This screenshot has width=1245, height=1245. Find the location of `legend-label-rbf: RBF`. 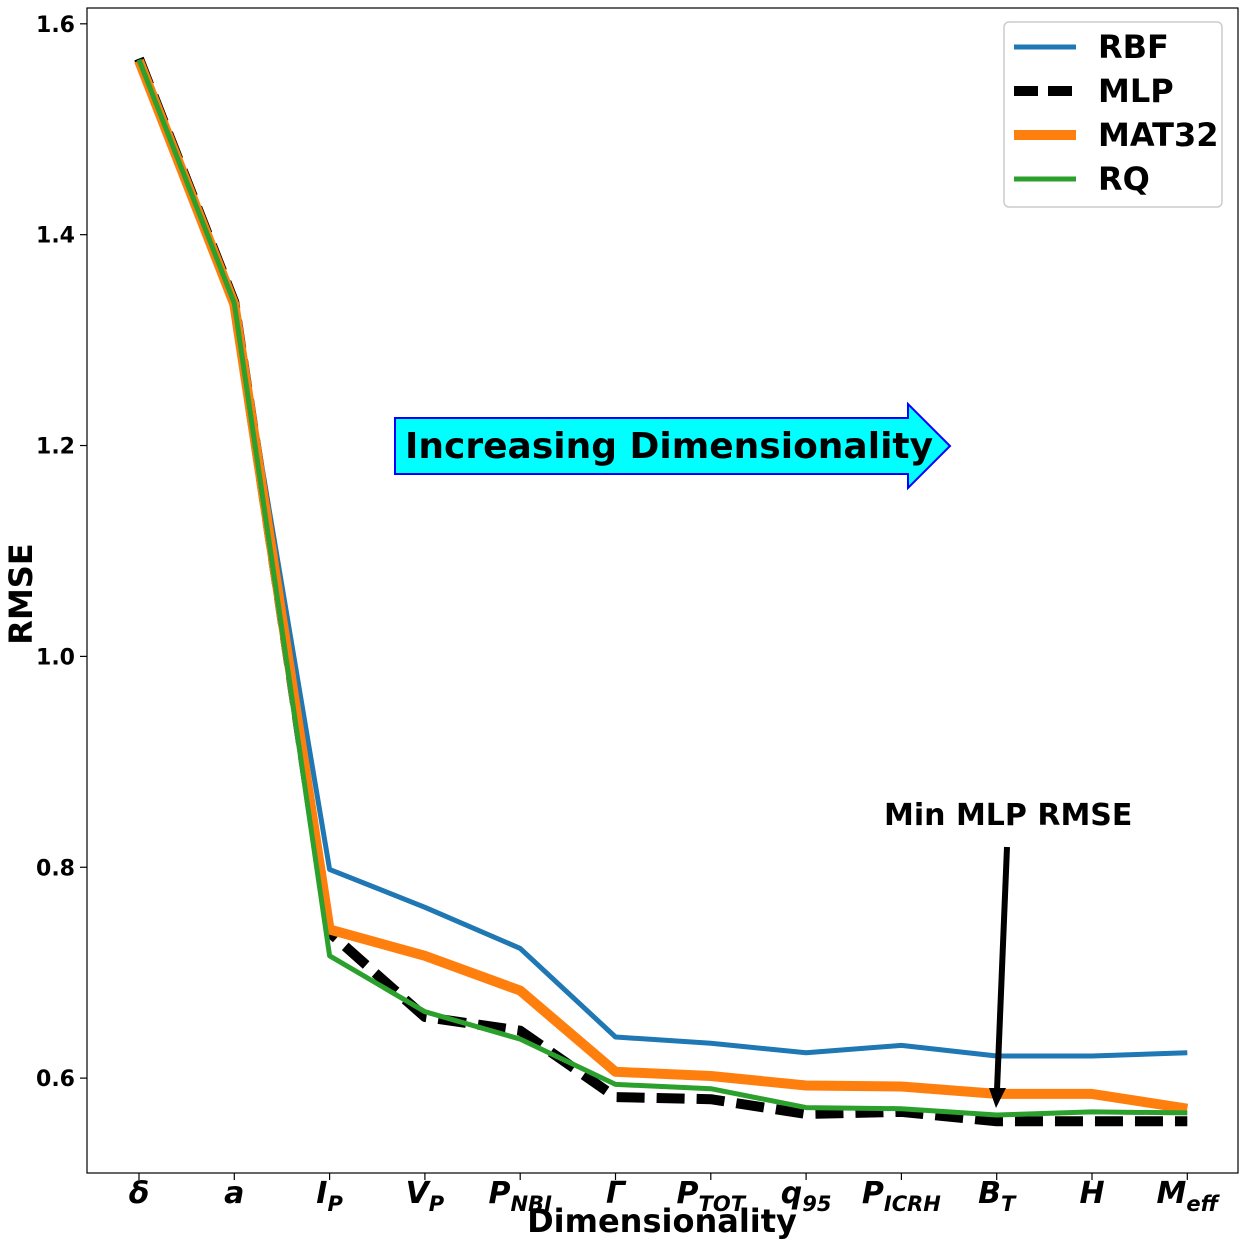

legend-label-rbf: RBF is located at coordinates (1133, 47).